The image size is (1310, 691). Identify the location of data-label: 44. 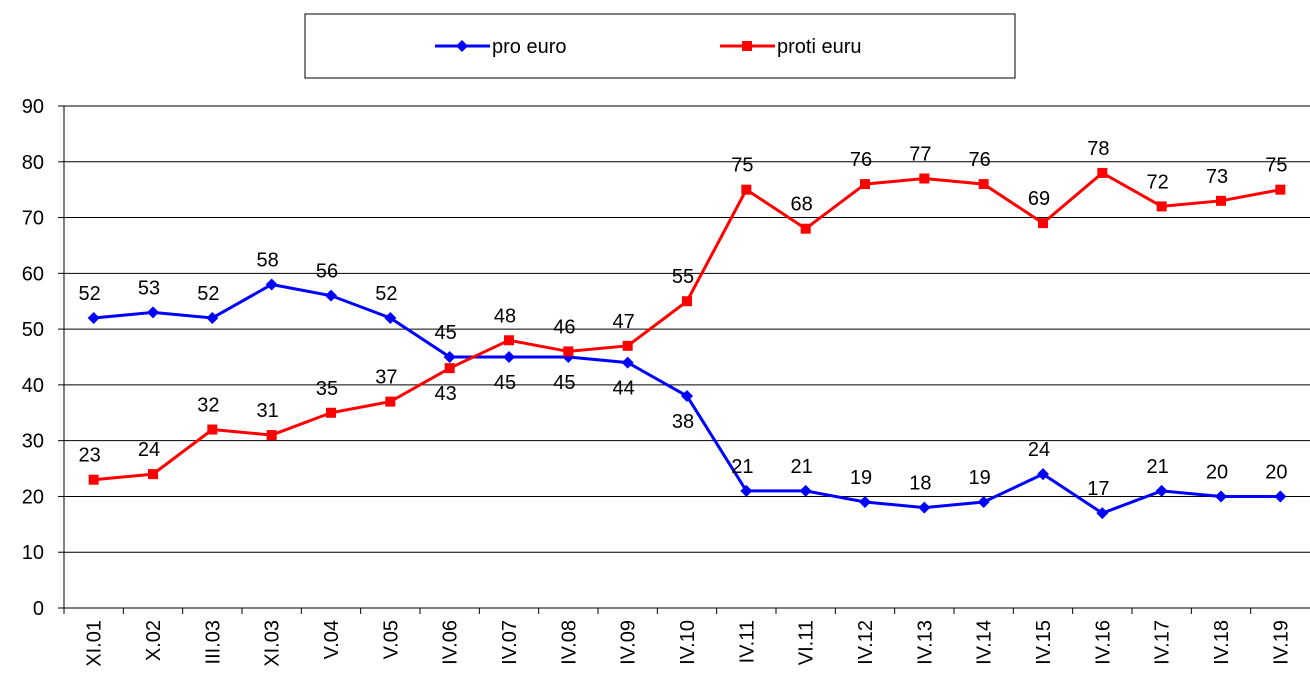
(624, 389).